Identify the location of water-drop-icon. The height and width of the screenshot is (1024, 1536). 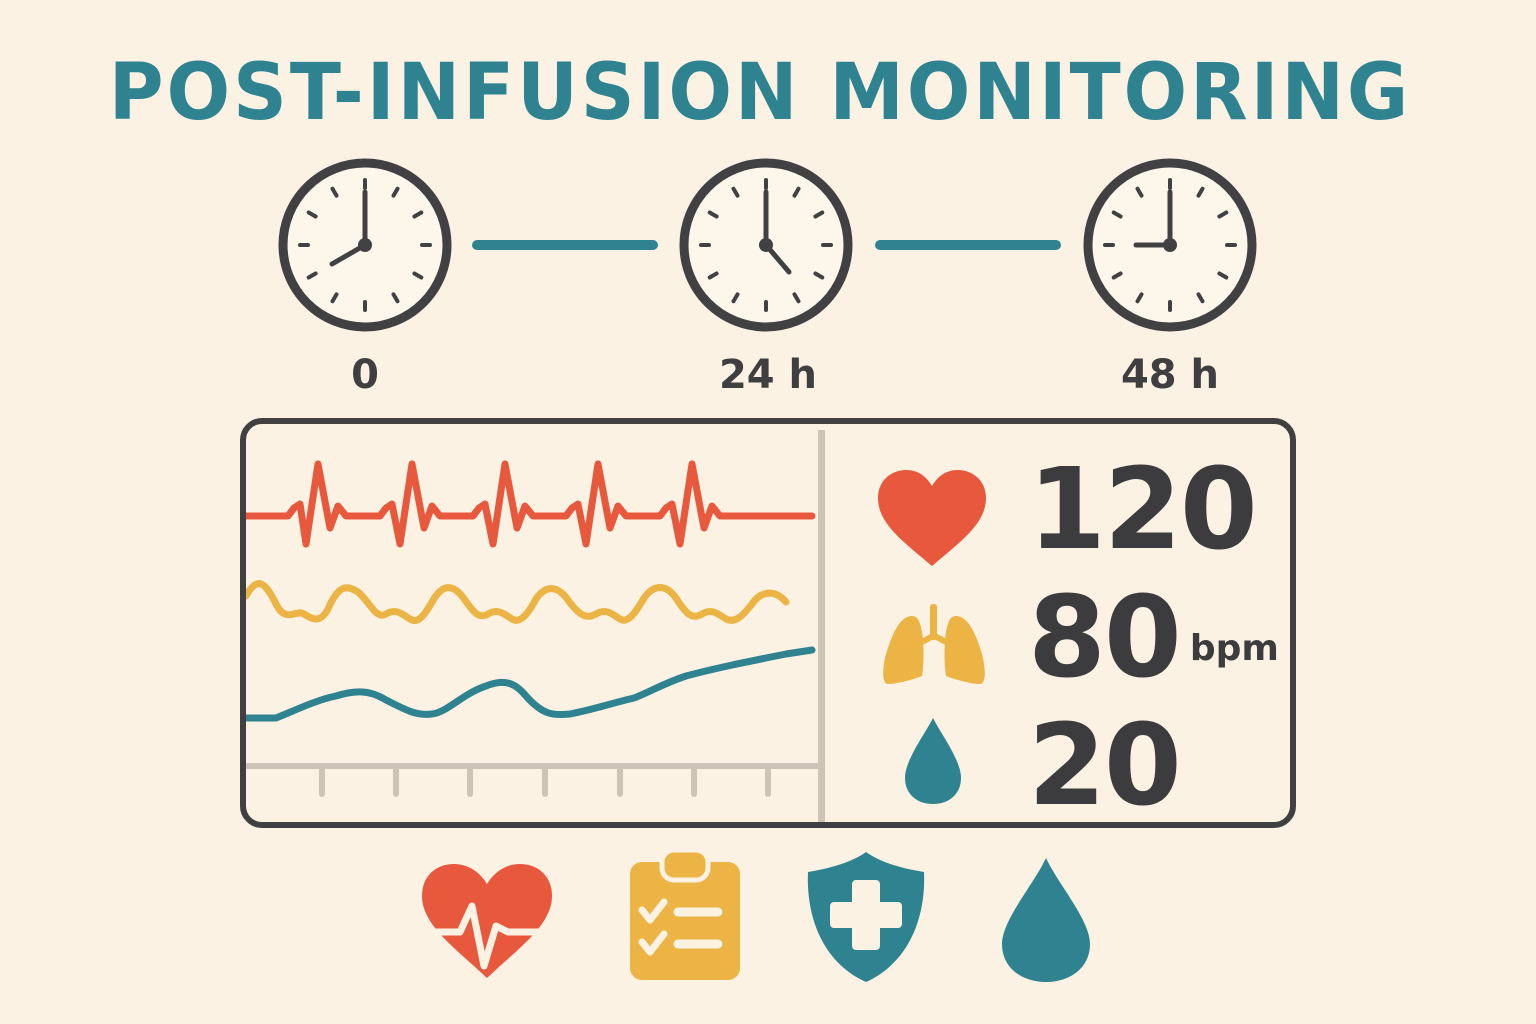
(1046, 920).